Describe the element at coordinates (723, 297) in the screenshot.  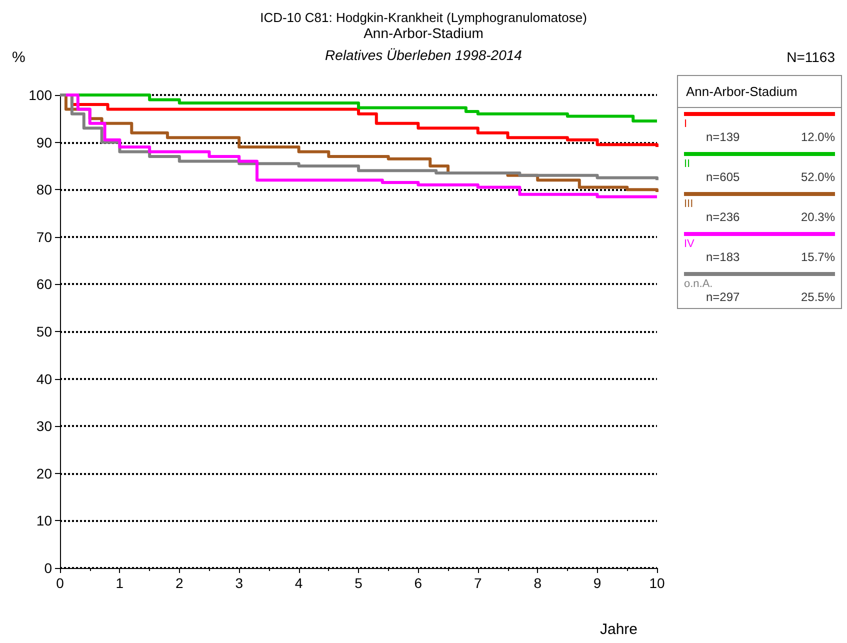
I see `text: n=297` at that location.